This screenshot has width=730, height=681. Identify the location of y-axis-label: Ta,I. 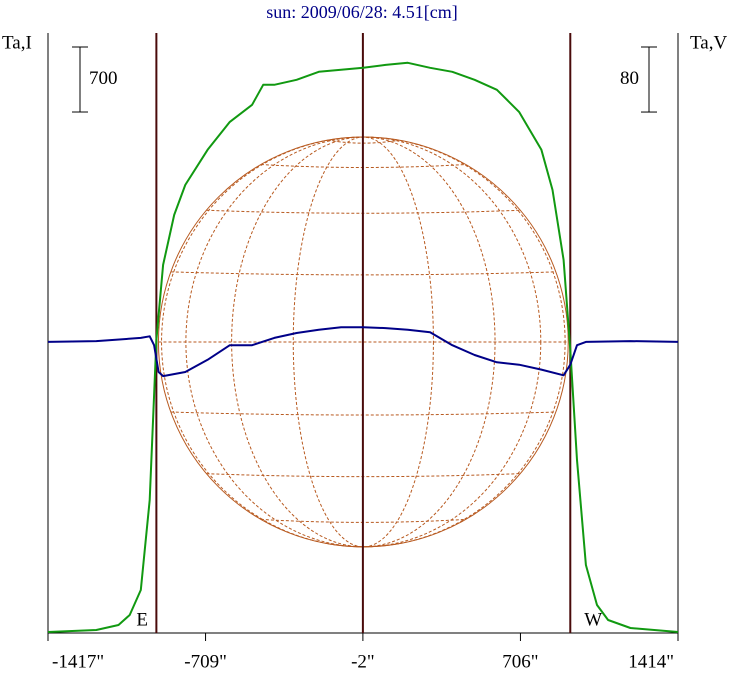
(17, 42).